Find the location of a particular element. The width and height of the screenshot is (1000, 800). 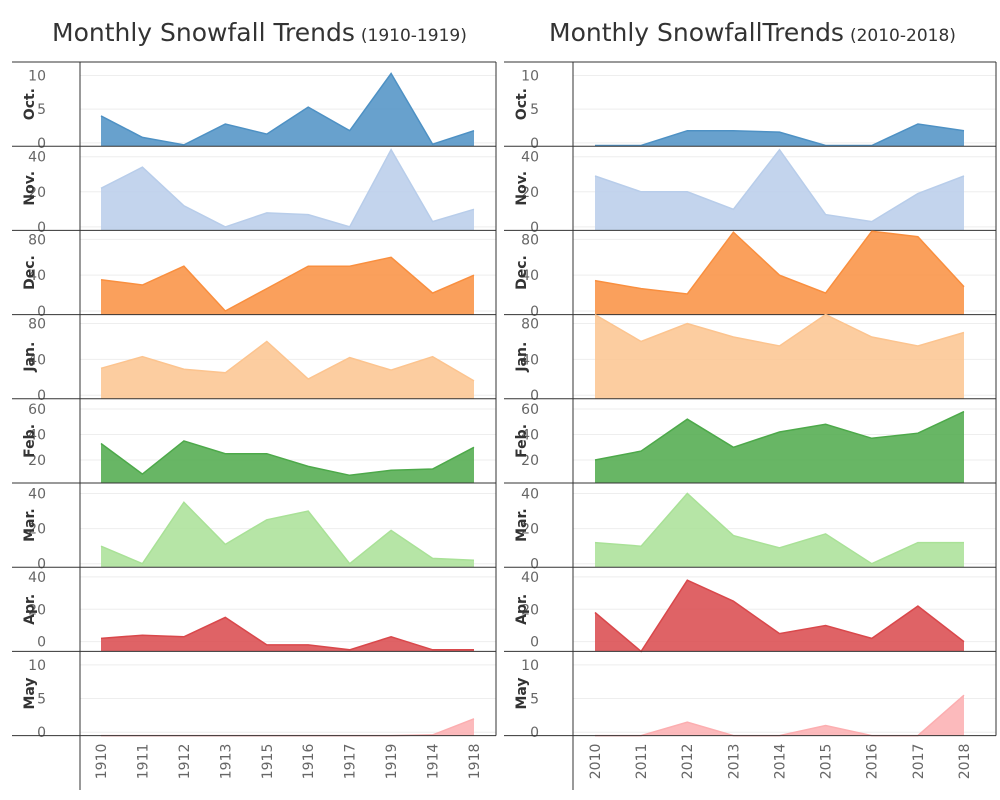

x-tick-label: 2013 is located at coordinates (734, 762).